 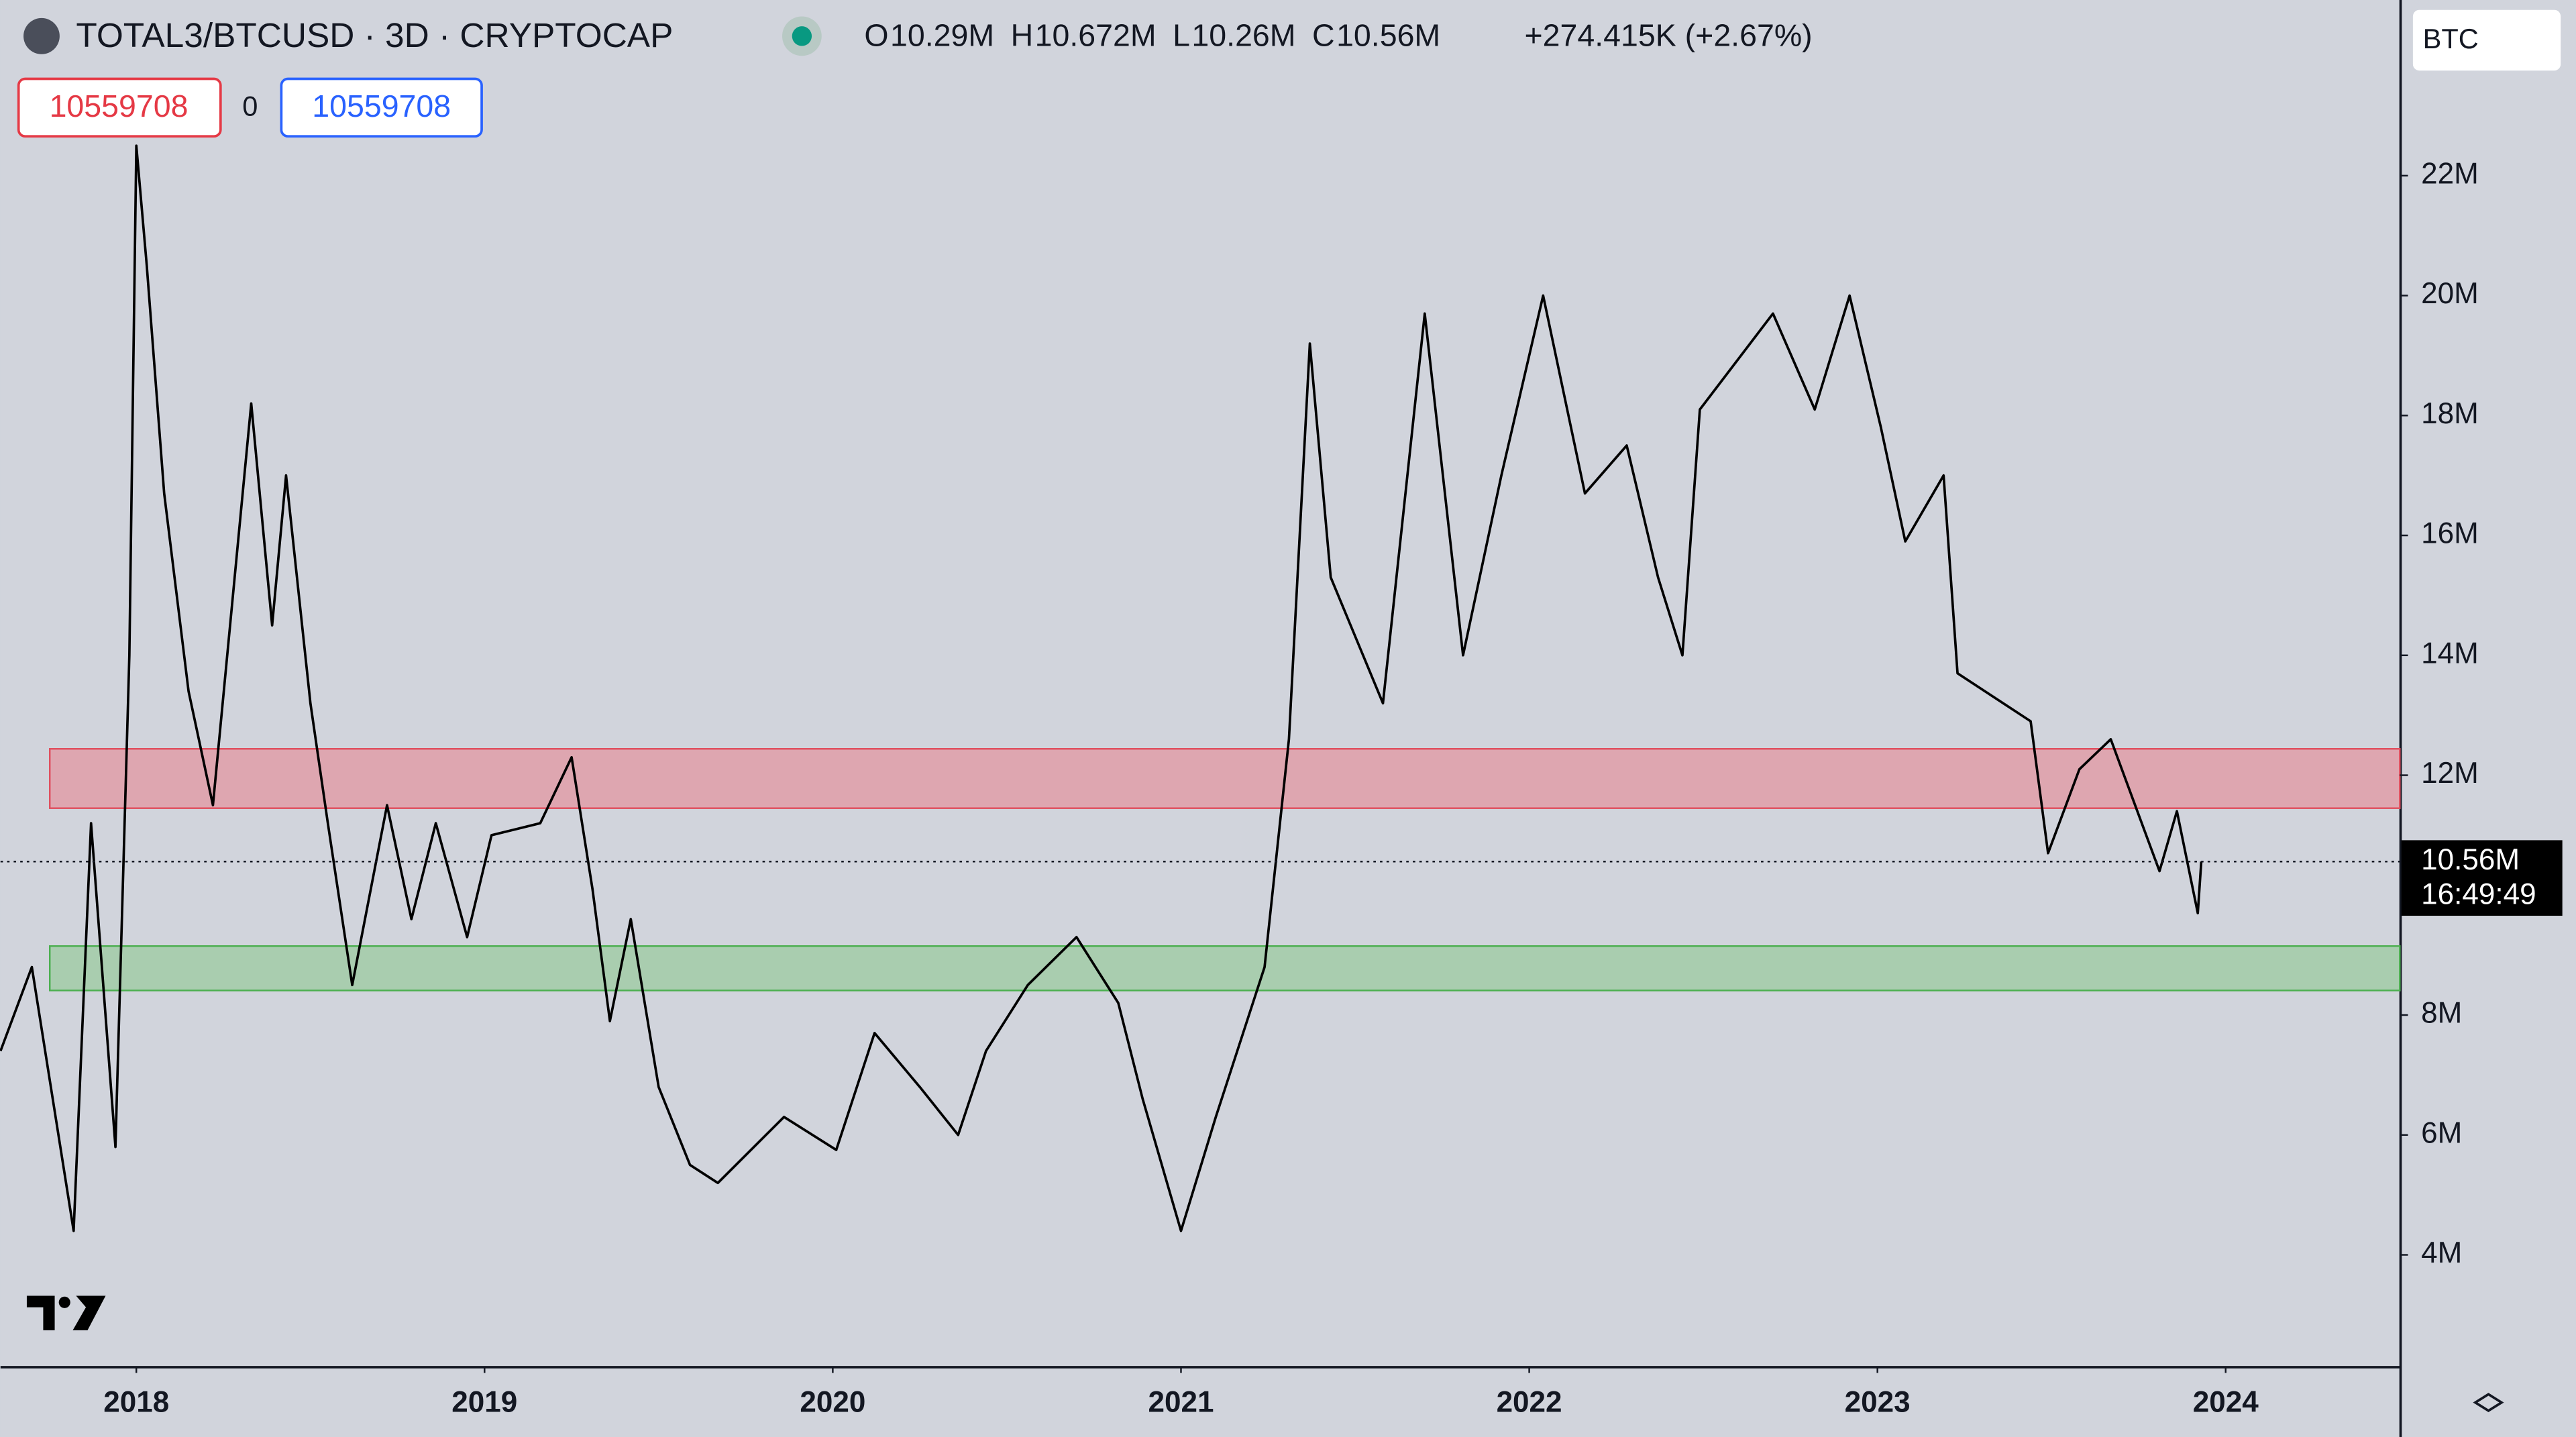 What do you see at coordinates (1181, 35) in the screenshot?
I see `ohlc-key: L` at bounding box center [1181, 35].